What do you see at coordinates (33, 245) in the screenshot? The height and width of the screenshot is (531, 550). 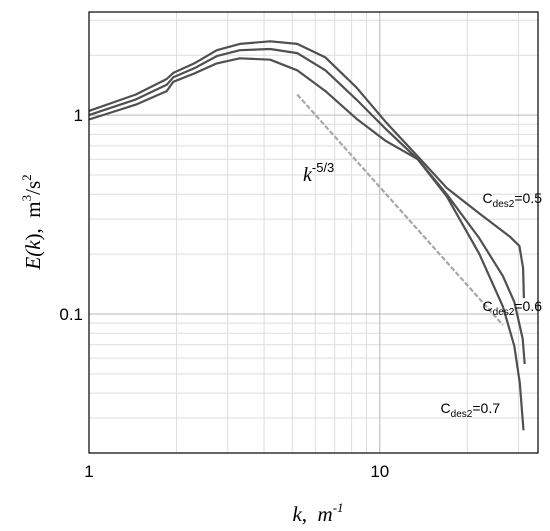 I see `y-axis-var: k` at bounding box center [33, 245].